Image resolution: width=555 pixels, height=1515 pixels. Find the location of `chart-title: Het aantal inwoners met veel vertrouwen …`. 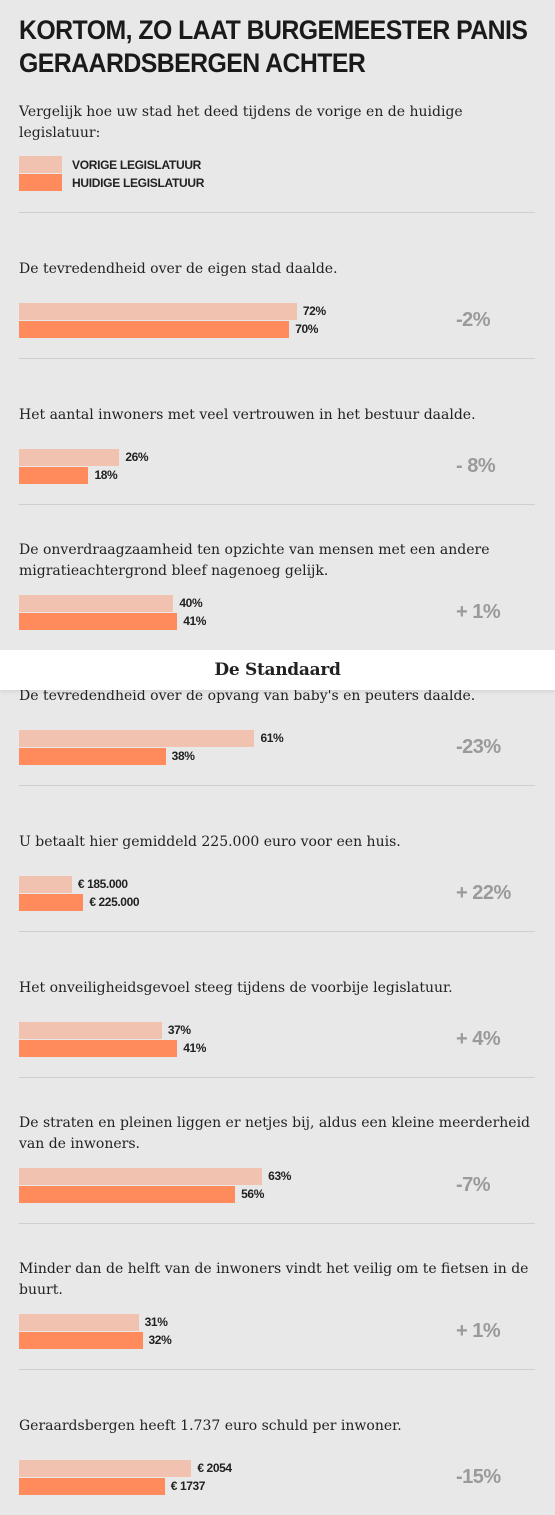

chart-title: Het aantal inwoners met veel vertrouwen … is located at coordinates (247, 414).